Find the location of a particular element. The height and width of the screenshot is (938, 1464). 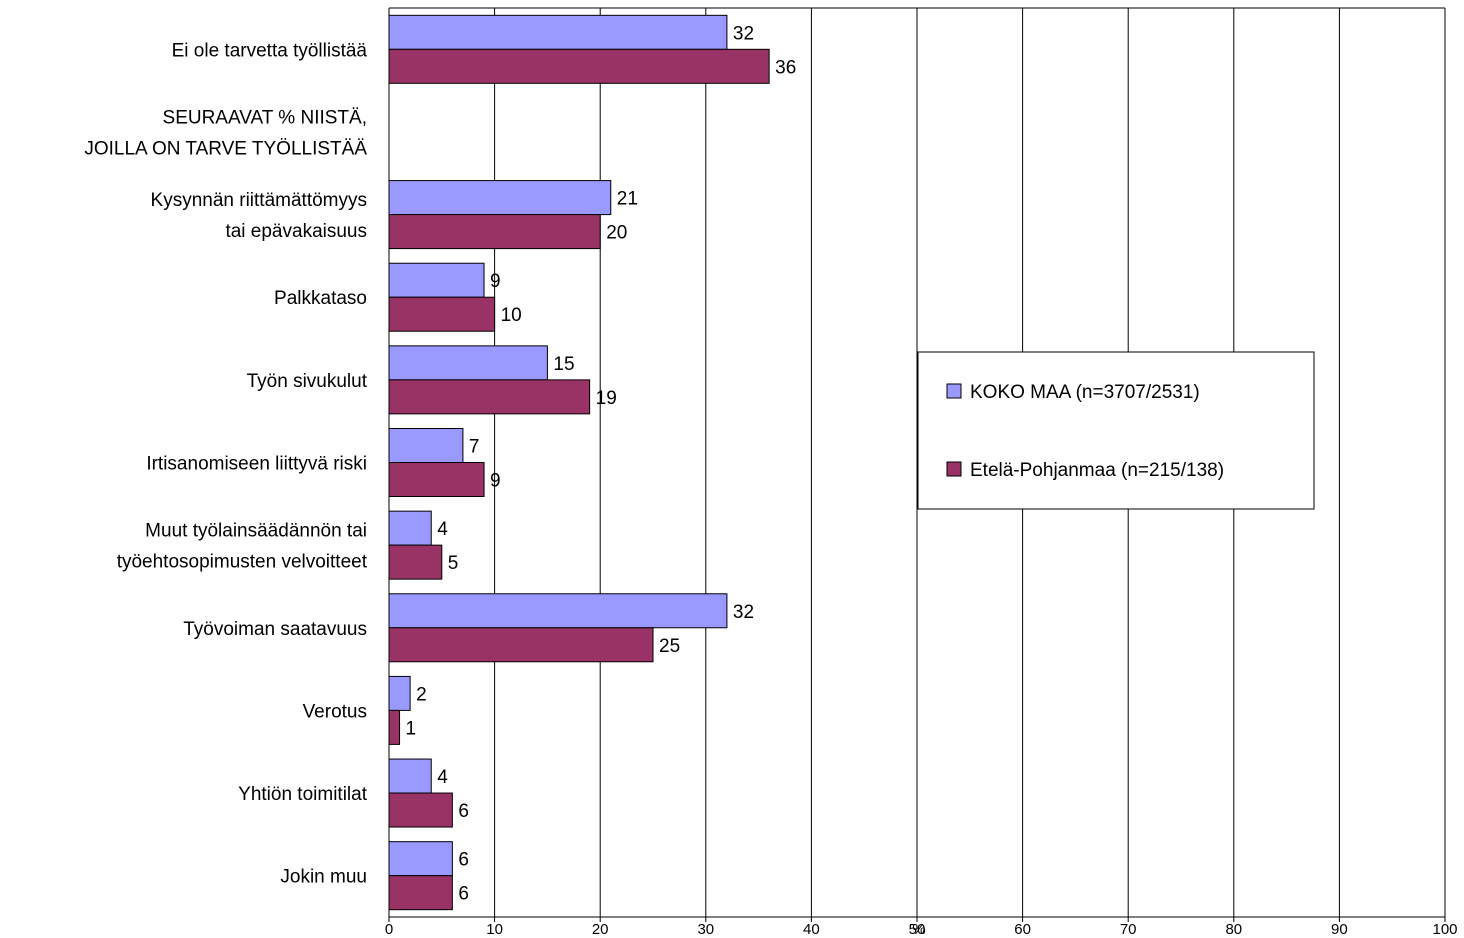

x-tick-label: 10 is located at coordinates (494, 929).